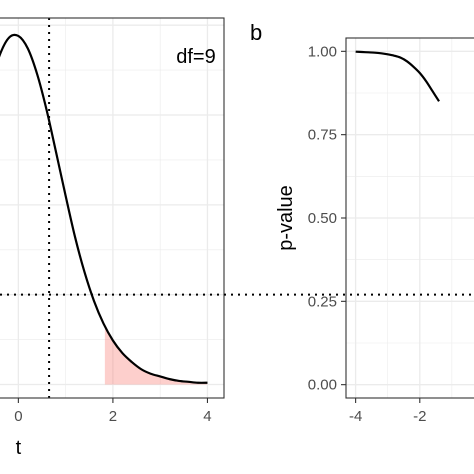 The image size is (474, 474). I want to click on panel-a-x-axis: 0 2 4, so click(113, 411).